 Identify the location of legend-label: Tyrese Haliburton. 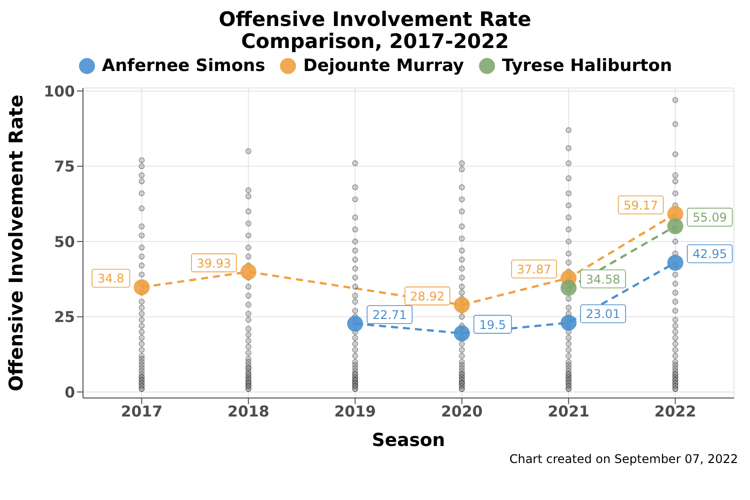
(586, 66).